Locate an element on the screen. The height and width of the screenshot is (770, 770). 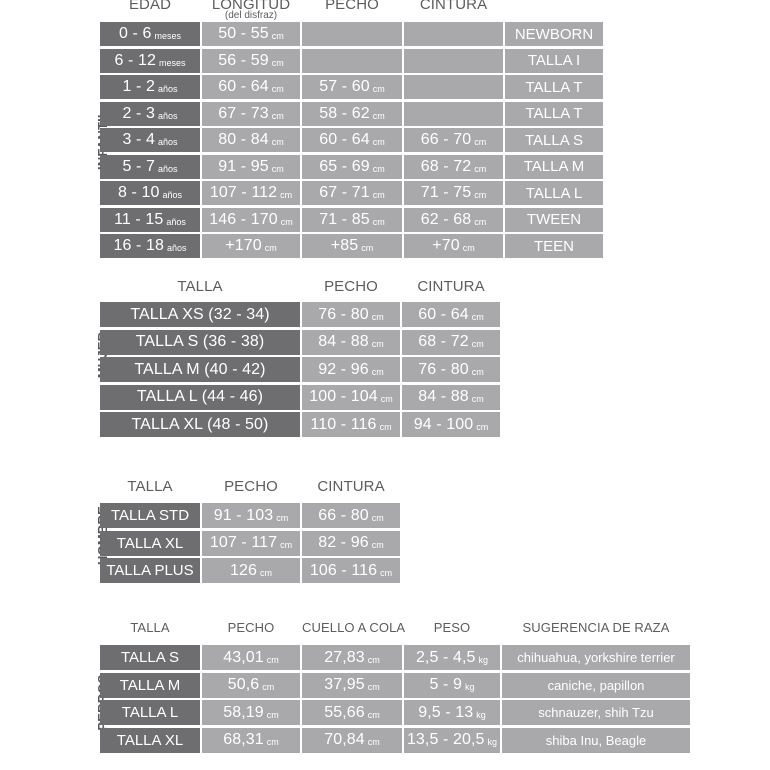
cell-infantil-longitud-2-unit: cm is located at coordinates (277, 89).